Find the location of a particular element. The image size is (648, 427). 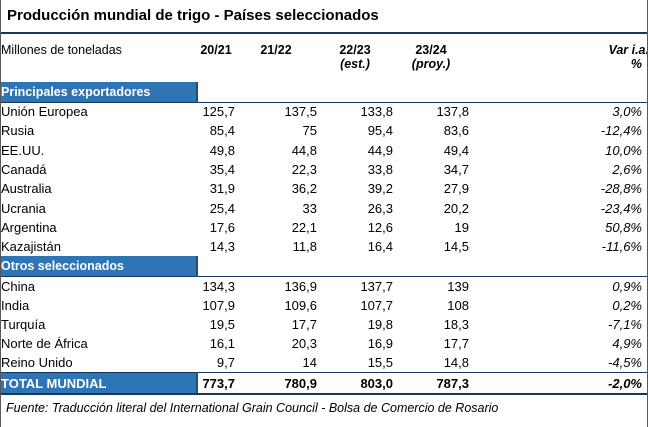

total-row: TOTAL MUNDIAL 773,7 780,9 803,0 787,3 -2,0% is located at coordinates (324, 383).